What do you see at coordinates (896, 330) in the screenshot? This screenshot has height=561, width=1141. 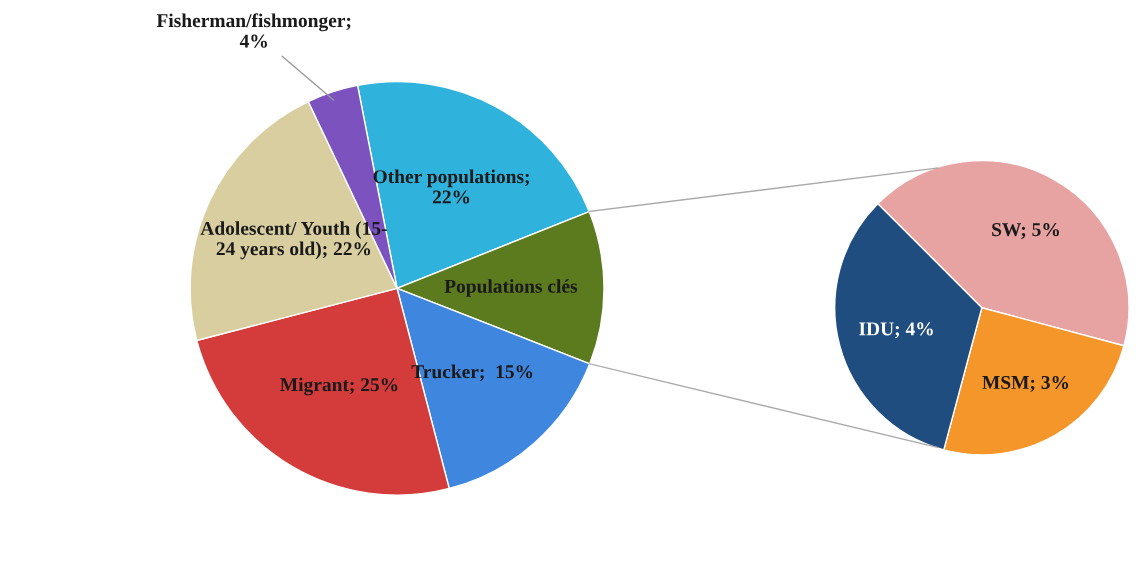 I see `slice-label: IDU; 4%` at bounding box center [896, 330].